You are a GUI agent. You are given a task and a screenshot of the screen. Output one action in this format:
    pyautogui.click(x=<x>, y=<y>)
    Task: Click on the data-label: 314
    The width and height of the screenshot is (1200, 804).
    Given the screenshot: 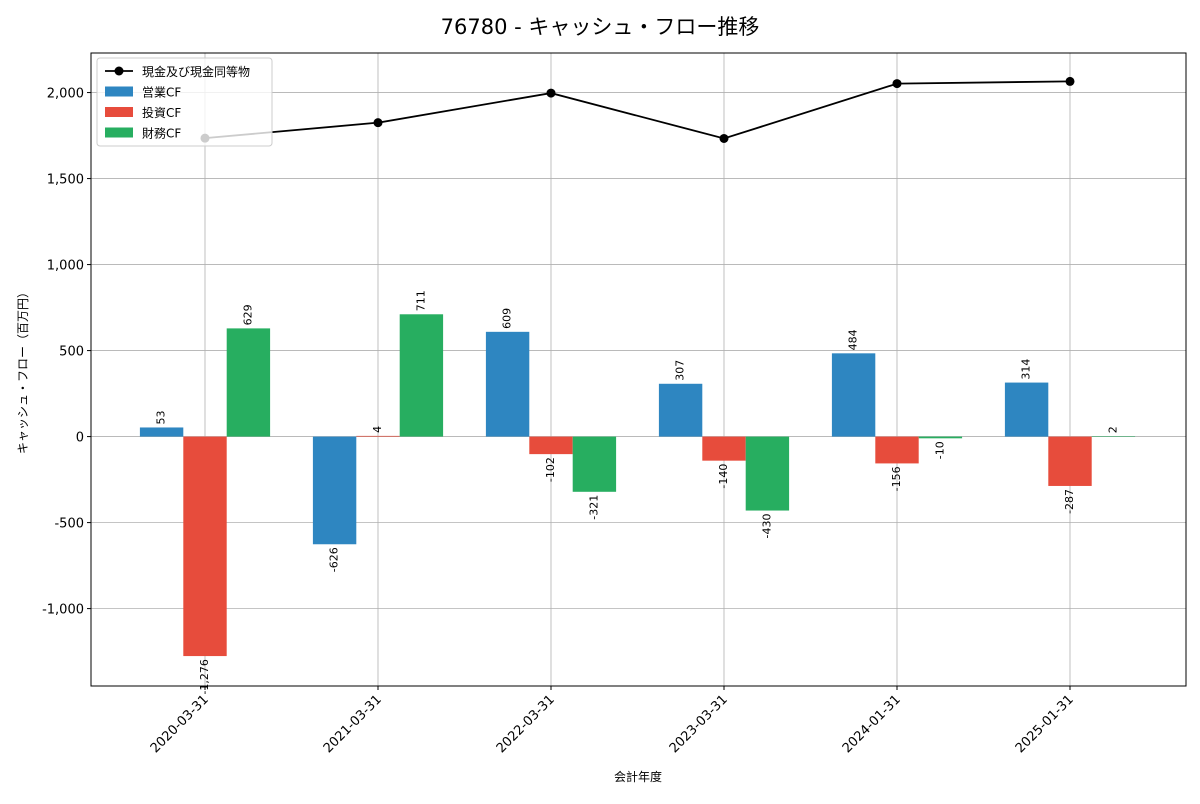 What is the action you would take?
    pyautogui.click(x=1026, y=369)
    